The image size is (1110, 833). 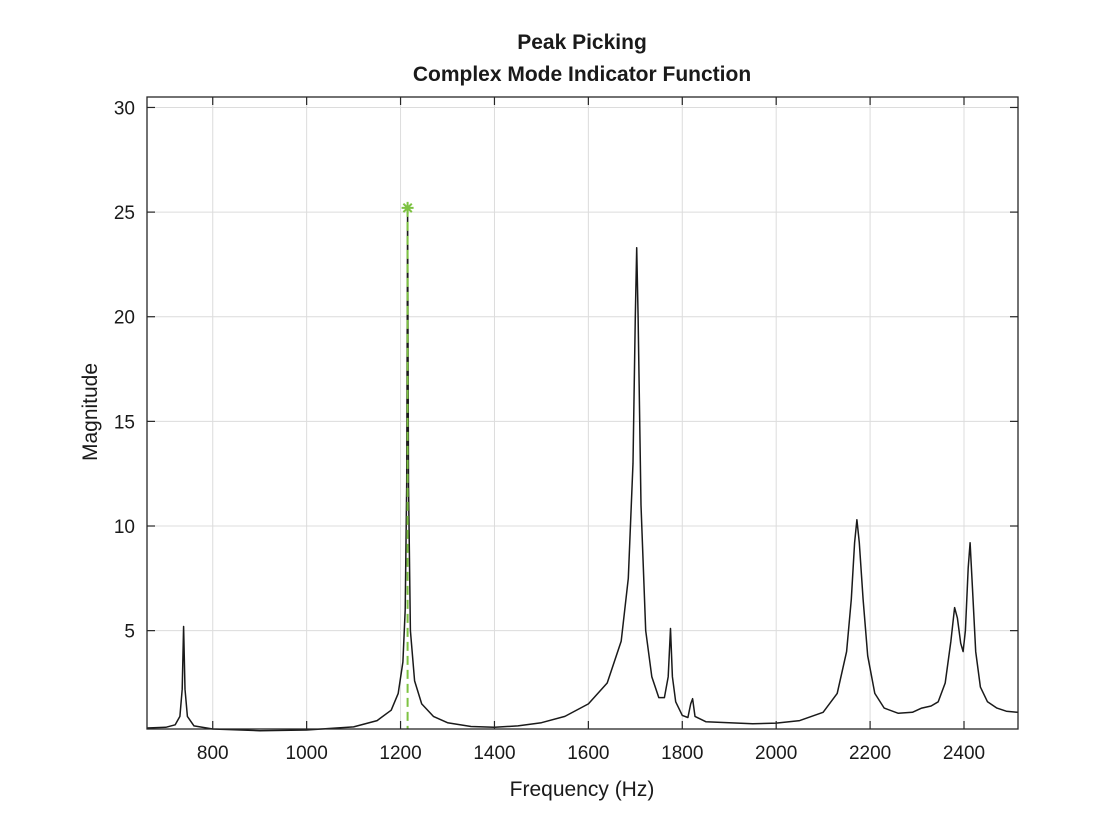 What do you see at coordinates (124, 318) in the screenshot?
I see `y-tick-label: 20` at bounding box center [124, 318].